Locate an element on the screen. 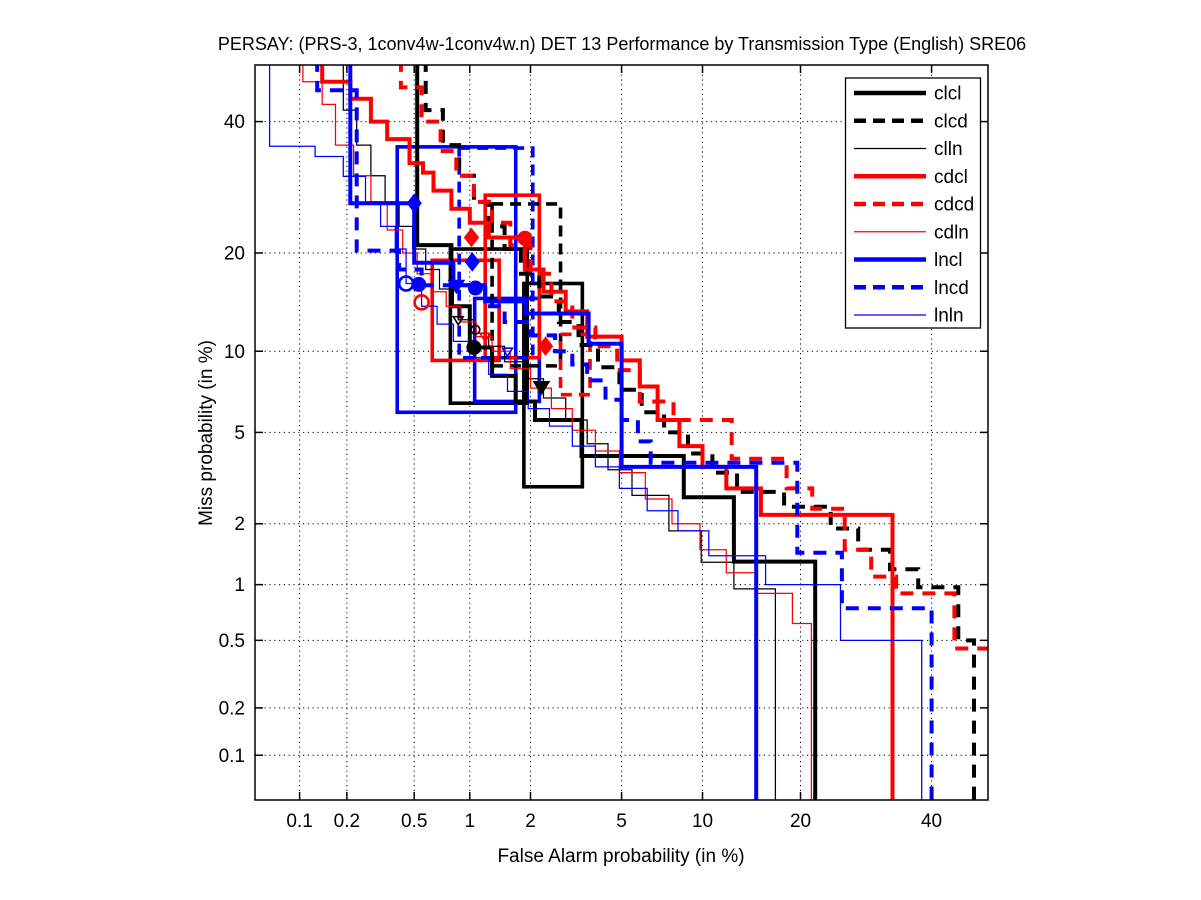 This screenshot has height=900, width=1201. legend-label-lncd: lncd is located at coordinates (951, 288).